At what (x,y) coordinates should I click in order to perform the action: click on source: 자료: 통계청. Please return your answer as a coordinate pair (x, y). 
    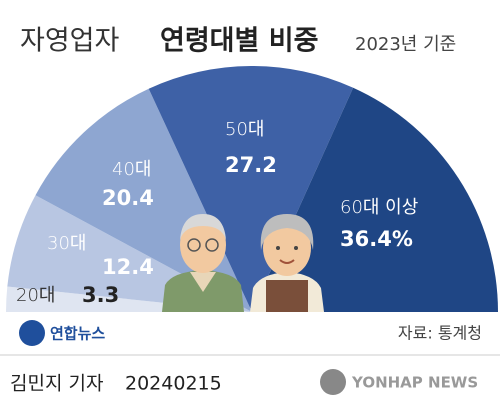
    Looking at the image, I should click on (440, 333).